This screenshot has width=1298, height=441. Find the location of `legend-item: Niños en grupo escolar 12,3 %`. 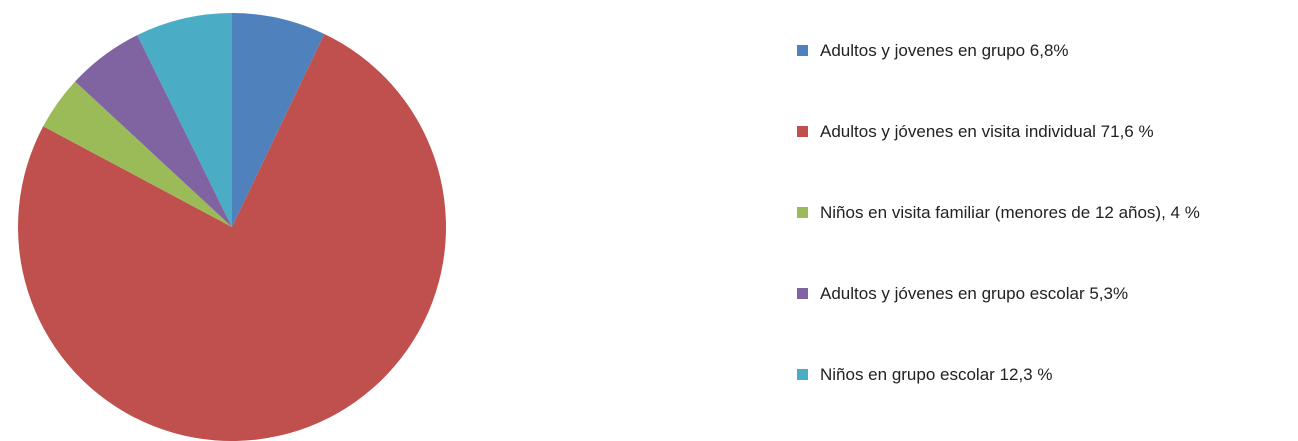

legend-item: Niños en grupo escolar 12,3 % is located at coordinates (924, 374).